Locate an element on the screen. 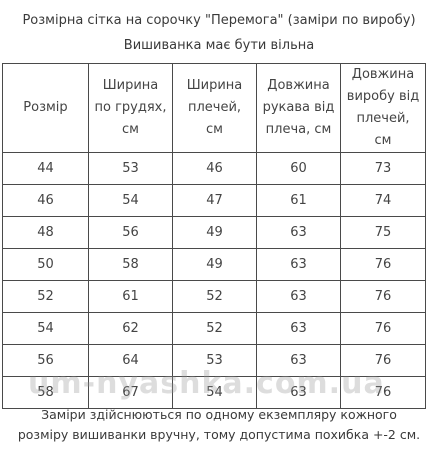 Image resolution: width=438 pixels, height=451 pixels. header-sleeve-length: Довжина рукава від плеча, см is located at coordinates (298, 108).